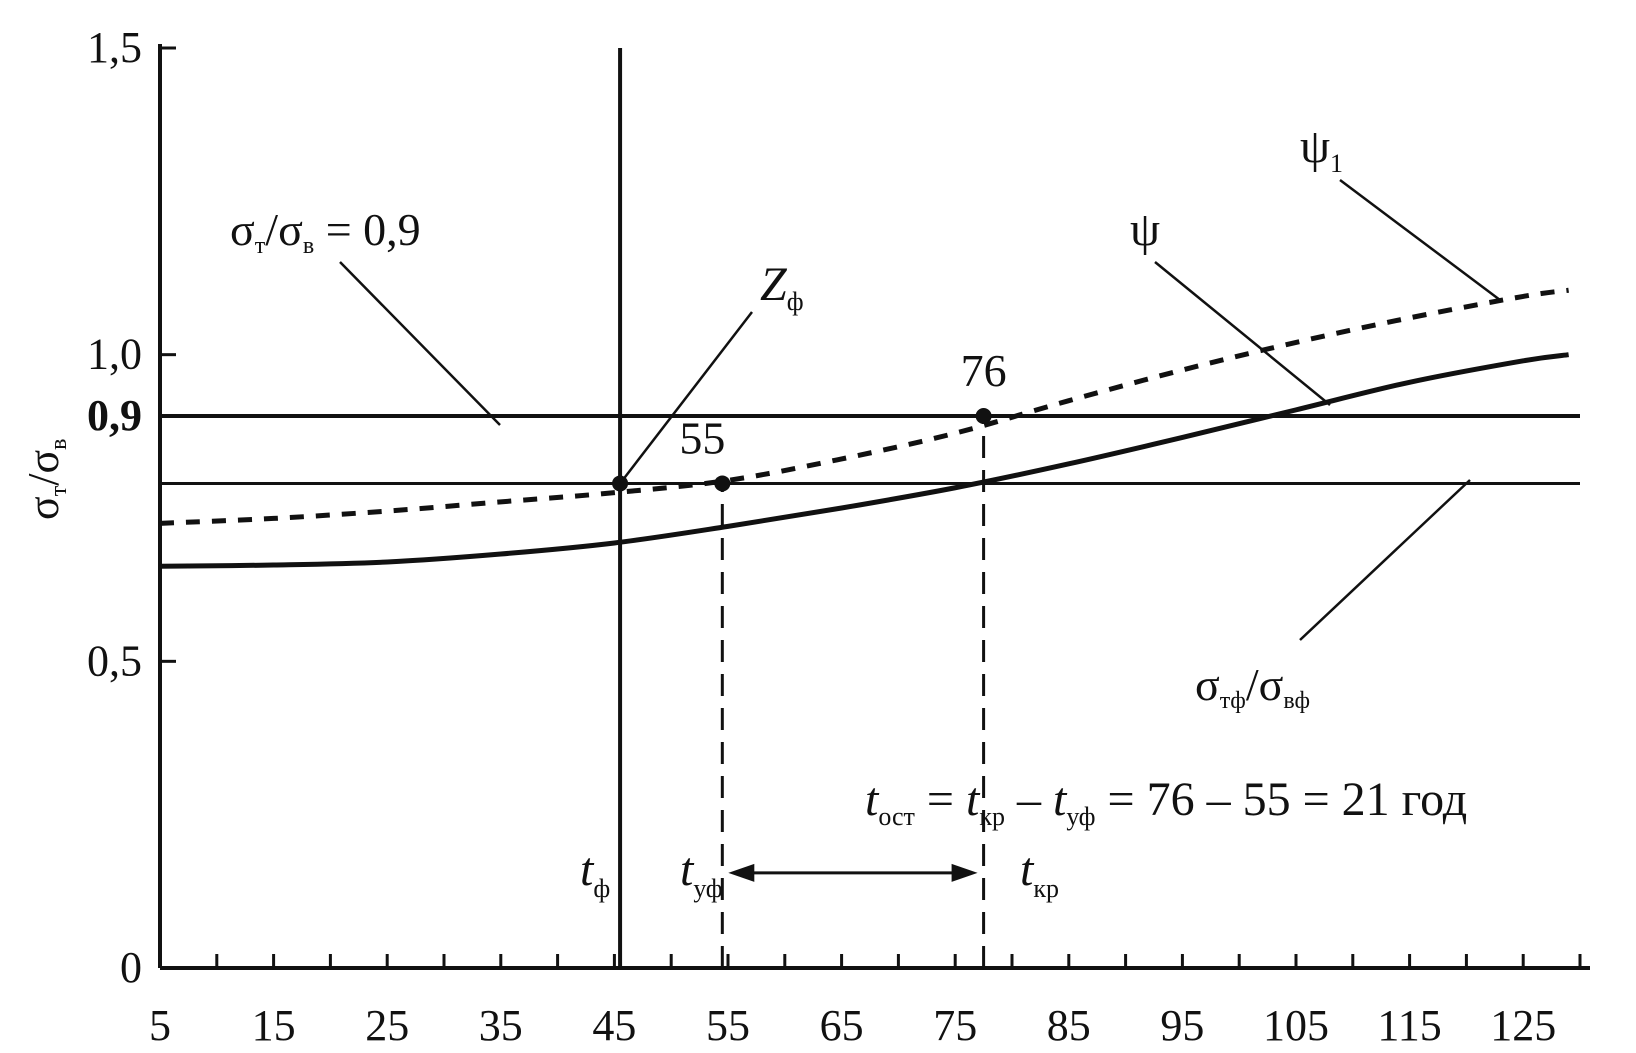  I want to click on x-tick-label: 85, so click(1069, 1025).